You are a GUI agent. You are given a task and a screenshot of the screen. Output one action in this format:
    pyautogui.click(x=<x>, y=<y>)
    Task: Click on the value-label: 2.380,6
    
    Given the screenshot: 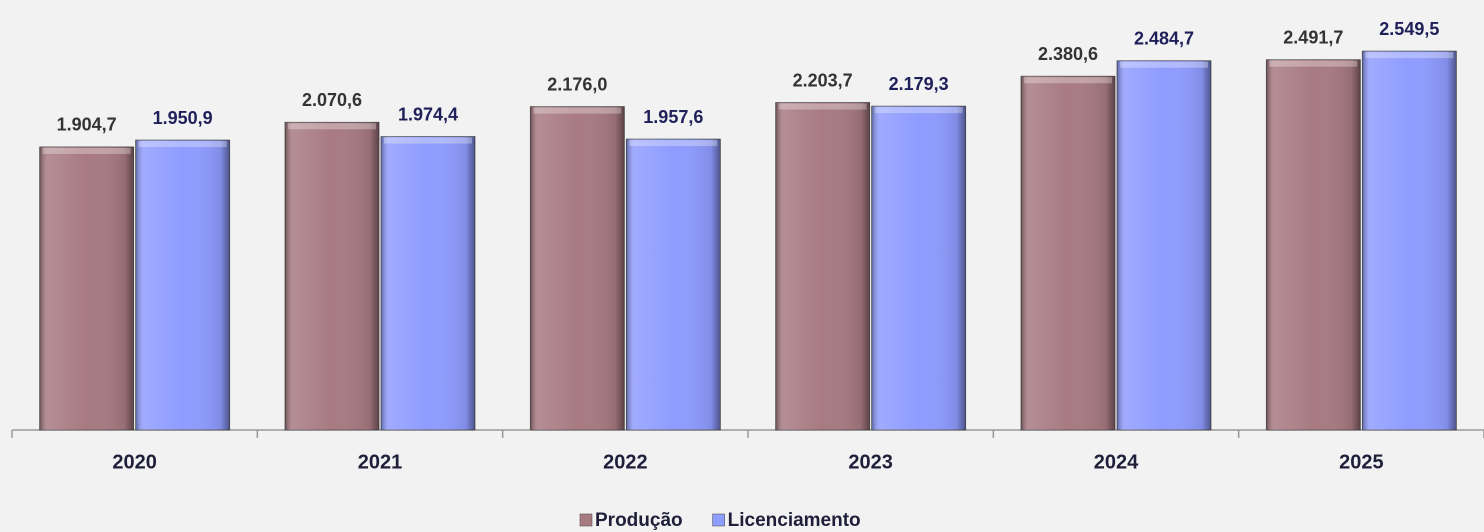 What is the action you would take?
    pyautogui.click(x=1068, y=54)
    